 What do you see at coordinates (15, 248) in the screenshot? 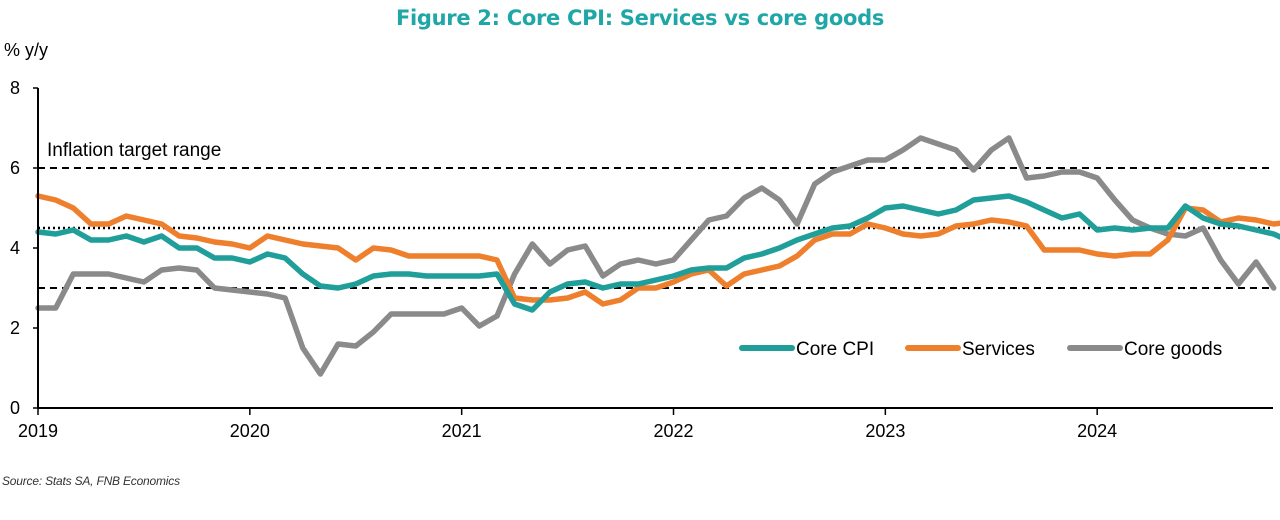
I see `y-tick-label: 4` at bounding box center [15, 248].